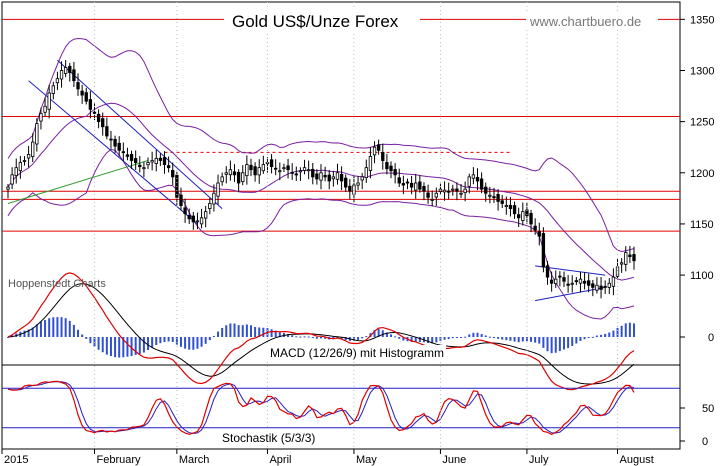  Describe the element at coordinates (357, 353) in the screenshot. I see `macd-label: MACD (12/26/9) mit Histogramm` at that location.